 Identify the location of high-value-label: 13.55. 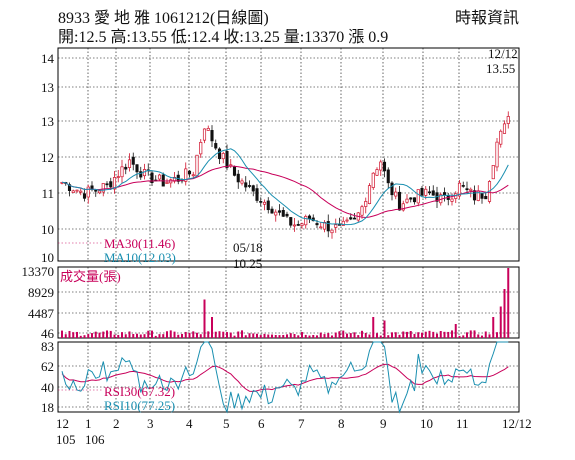
(500, 68).